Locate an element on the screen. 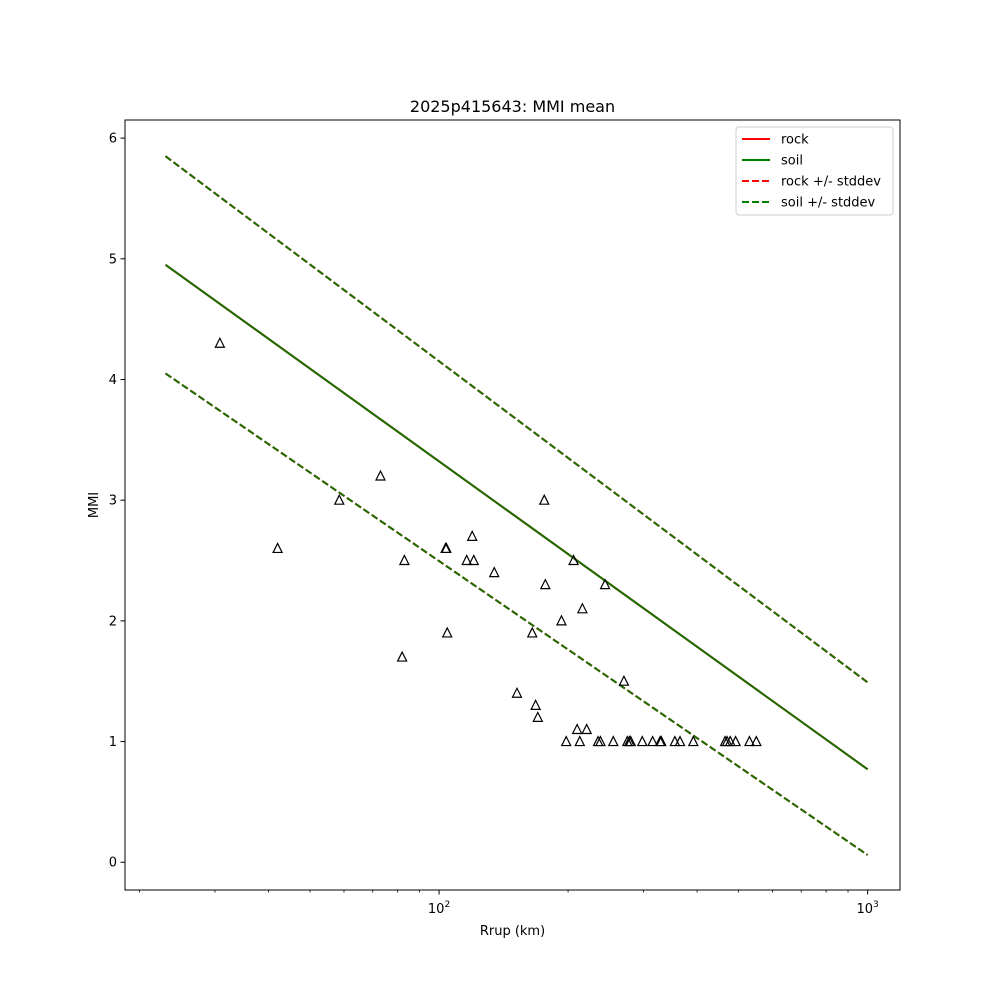 This screenshot has width=1000, height=1000. x-axis-label: Rrup (km) is located at coordinates (512, 931).